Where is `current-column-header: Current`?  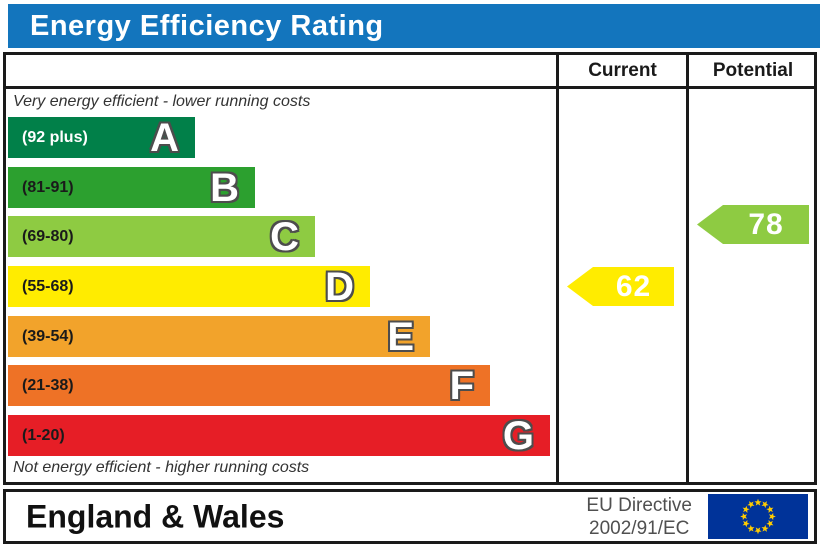
current-column-header: Current is located at coordinates (622, 70).